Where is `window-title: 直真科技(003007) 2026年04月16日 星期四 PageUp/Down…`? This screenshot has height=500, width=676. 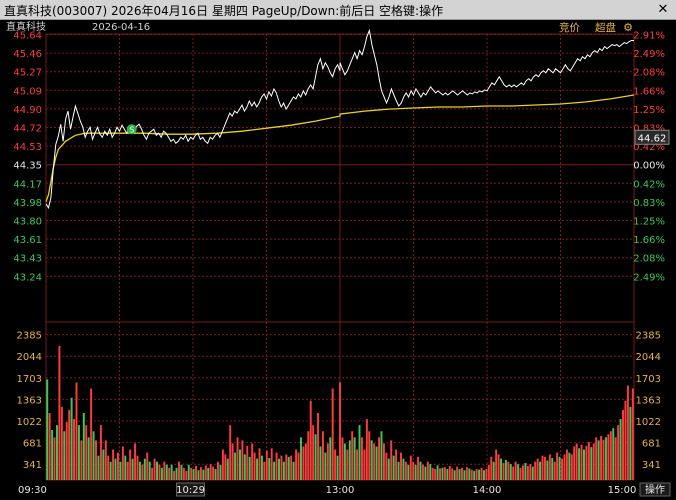
window-title: 直真科技(003007) 2026年04月16日 星期四 PageUp/Down… is located at coordinates (224, 11).